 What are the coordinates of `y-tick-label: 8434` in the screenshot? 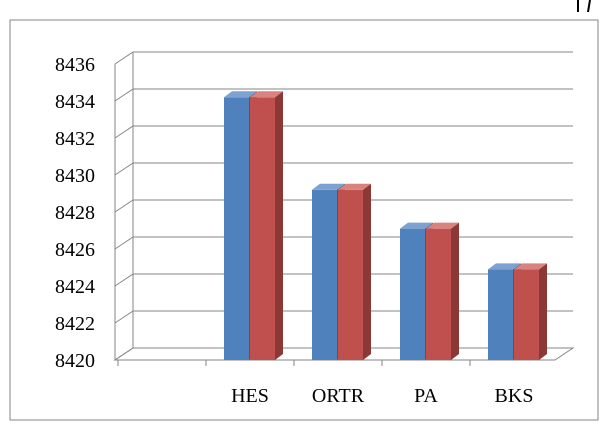 It's located at (75, 102).